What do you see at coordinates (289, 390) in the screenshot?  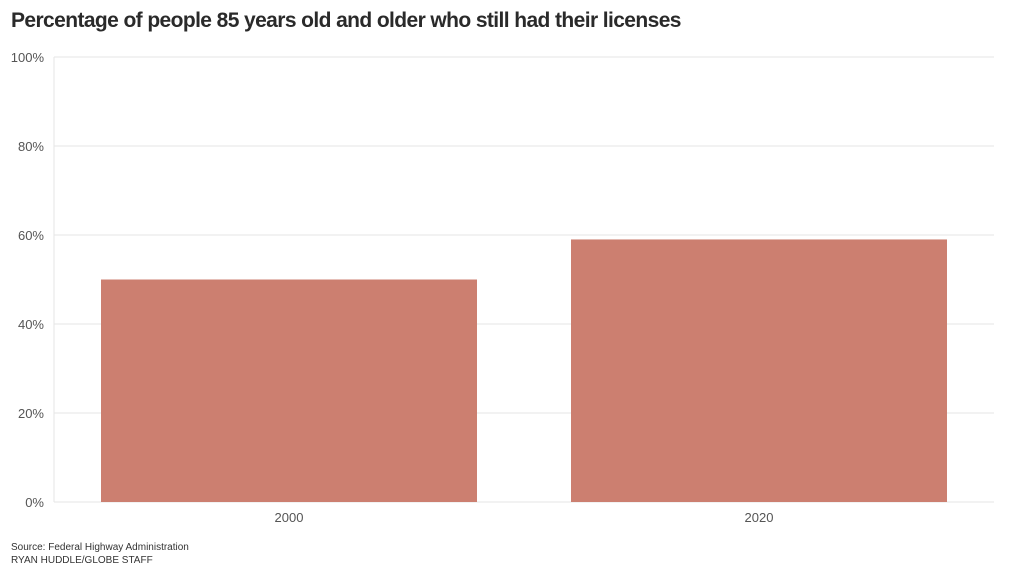 I see `bar-2000` at bounding box center [289, 390].